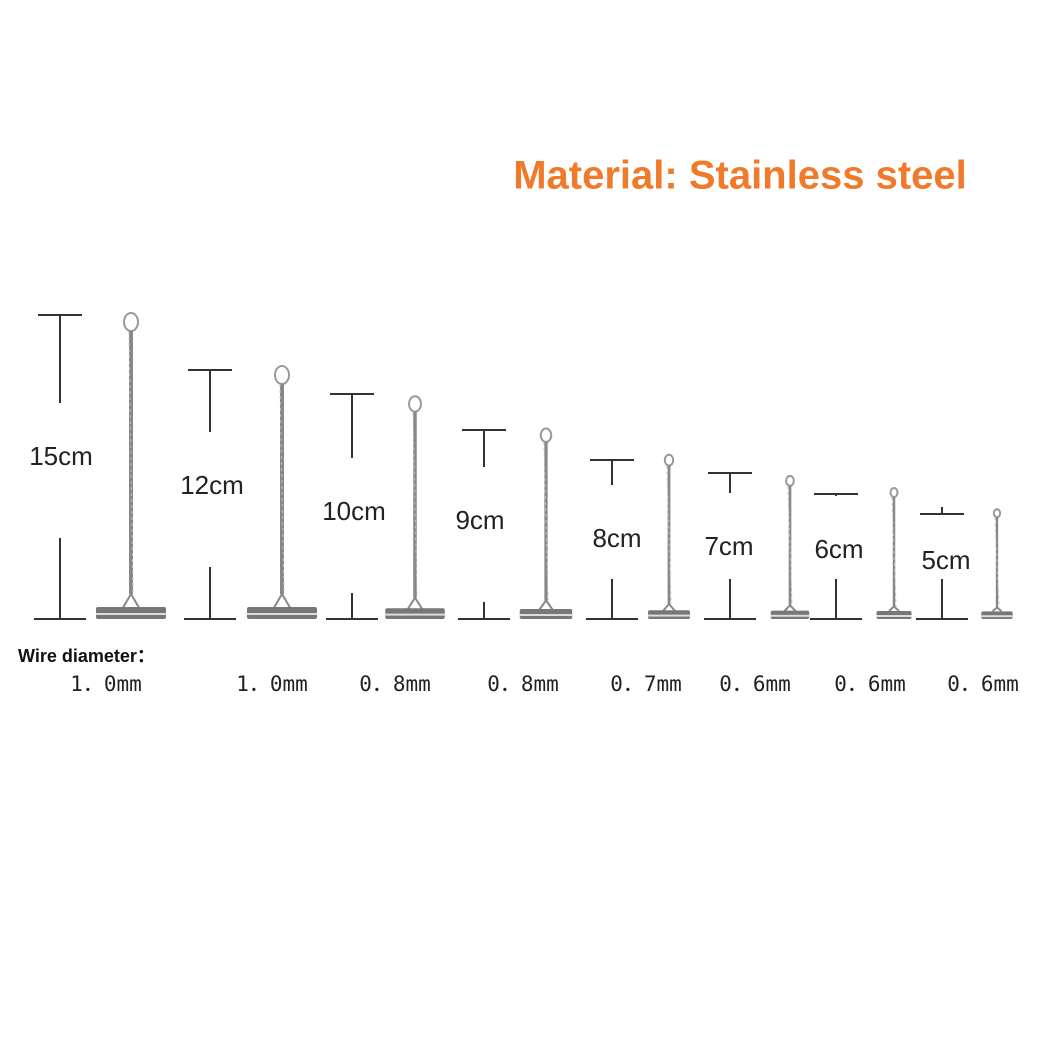  What do you see at coordinates (616, 538) in the screenshot?
I see `length-label: 8cm` at bounding box center [616, 538].